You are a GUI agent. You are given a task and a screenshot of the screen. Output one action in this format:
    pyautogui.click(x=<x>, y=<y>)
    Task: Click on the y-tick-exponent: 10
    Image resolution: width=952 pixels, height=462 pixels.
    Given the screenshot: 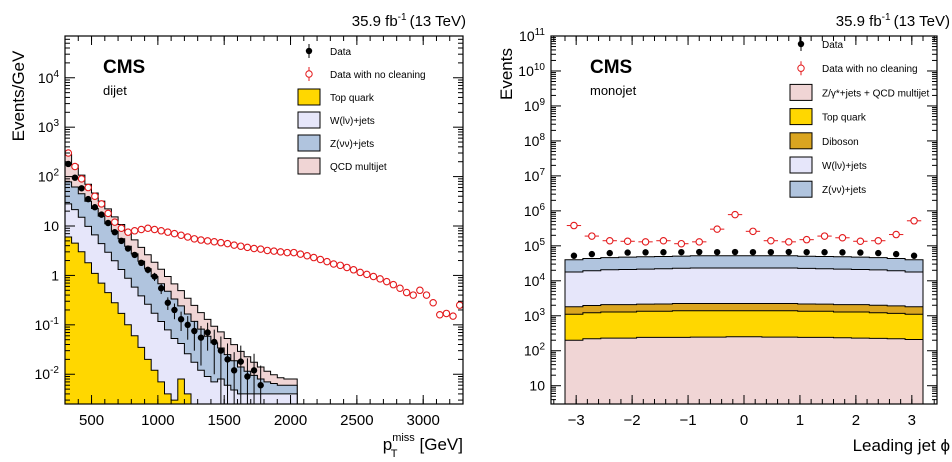 What is the action you would take?
    pyautogui.click(x=540, y=67)
    